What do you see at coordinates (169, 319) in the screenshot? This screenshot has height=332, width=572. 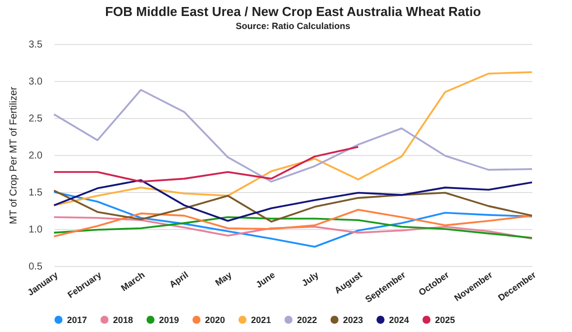 I see `legend-label: 2019` at bounding box center [169, 319].